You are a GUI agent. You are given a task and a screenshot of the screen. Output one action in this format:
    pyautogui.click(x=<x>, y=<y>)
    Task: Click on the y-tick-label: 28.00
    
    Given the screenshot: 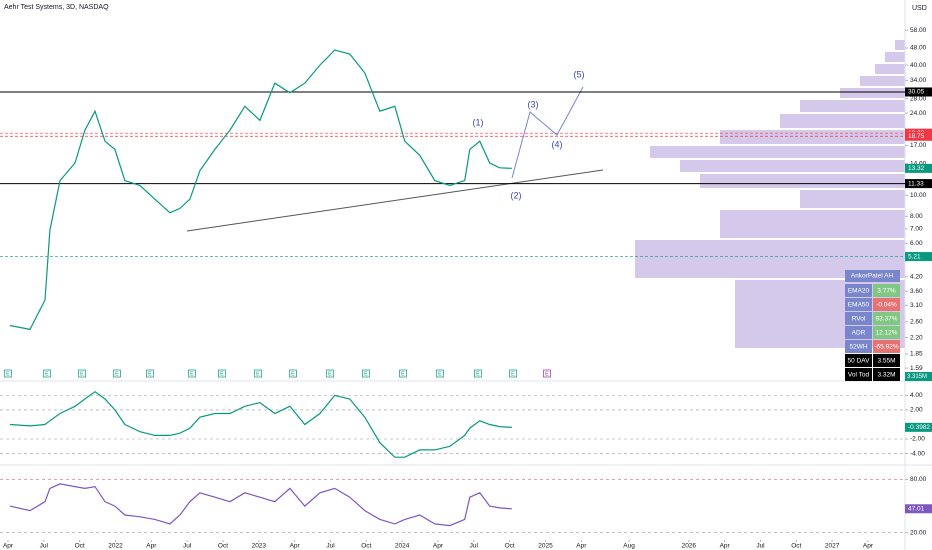 What is the action you would take?
    pyautogui.click(x=918, y=98)
    